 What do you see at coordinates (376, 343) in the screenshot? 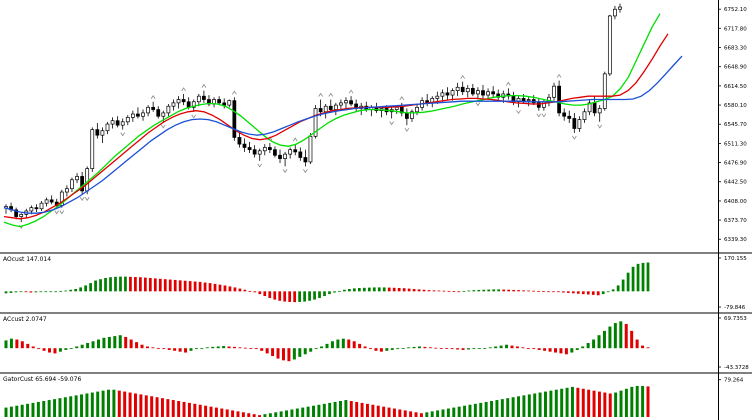
I see `accust-pane: ACcust 2.0747 69.7353 -43.3728` at bounding box center [376, 343].